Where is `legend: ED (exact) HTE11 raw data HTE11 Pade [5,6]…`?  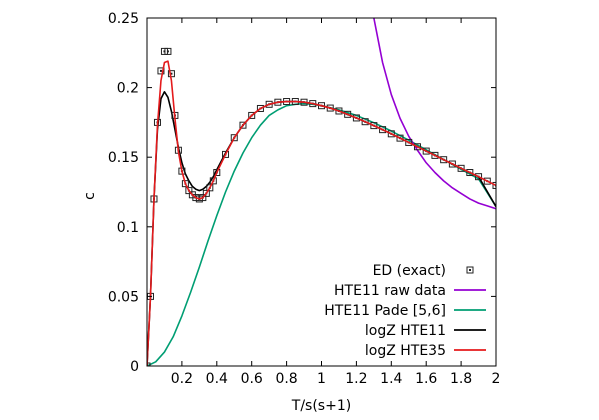
legend: ED (exact) HTE11 raw data HTE11 Pade [5,6]… is located at coordinates (405, 311).